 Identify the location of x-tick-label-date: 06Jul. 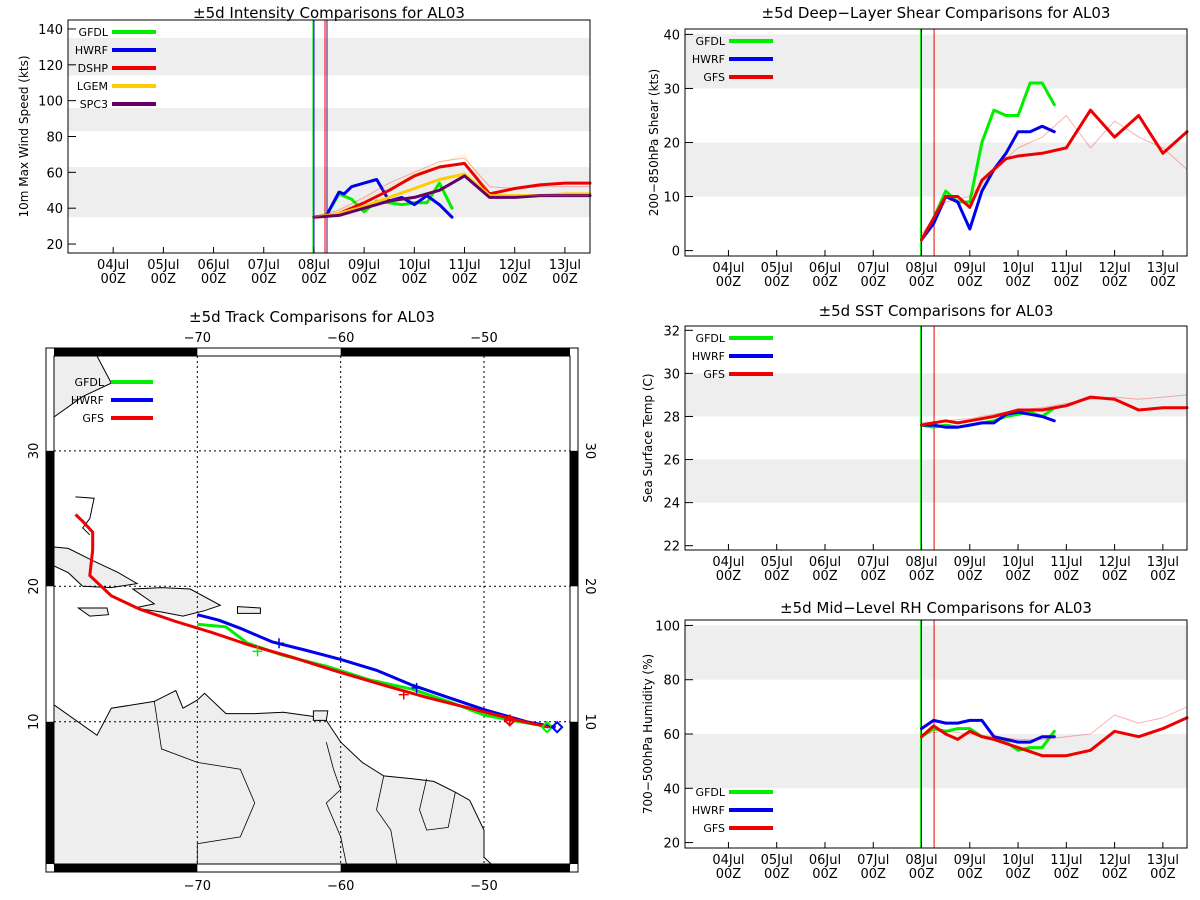
(825, 562).